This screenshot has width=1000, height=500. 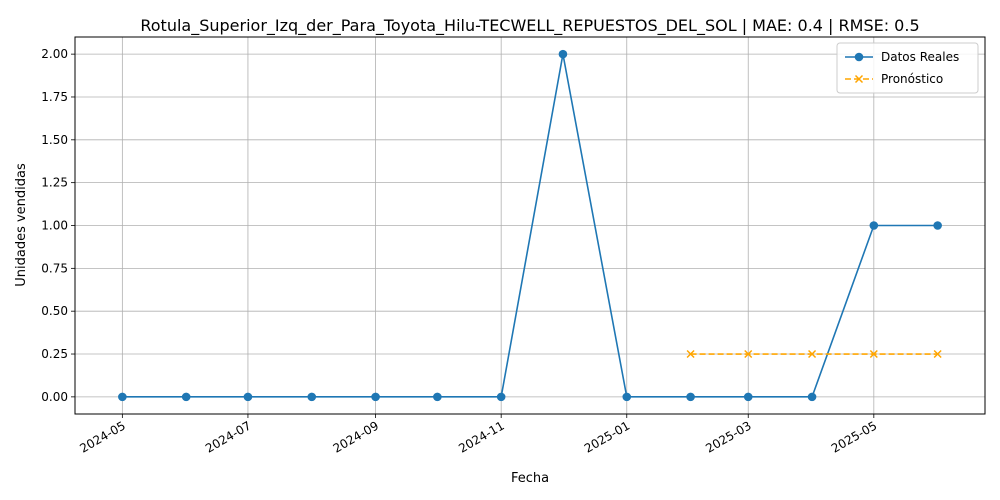 I want to click on y-tick-label: 1.00, so click(x=54, y=226).